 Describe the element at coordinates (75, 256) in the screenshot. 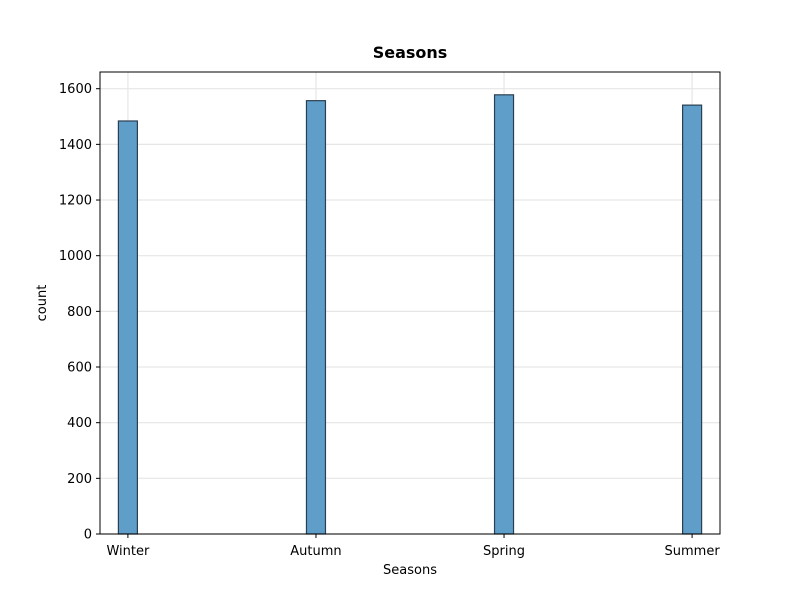

I see `y-tick-label: 1000` at that location.